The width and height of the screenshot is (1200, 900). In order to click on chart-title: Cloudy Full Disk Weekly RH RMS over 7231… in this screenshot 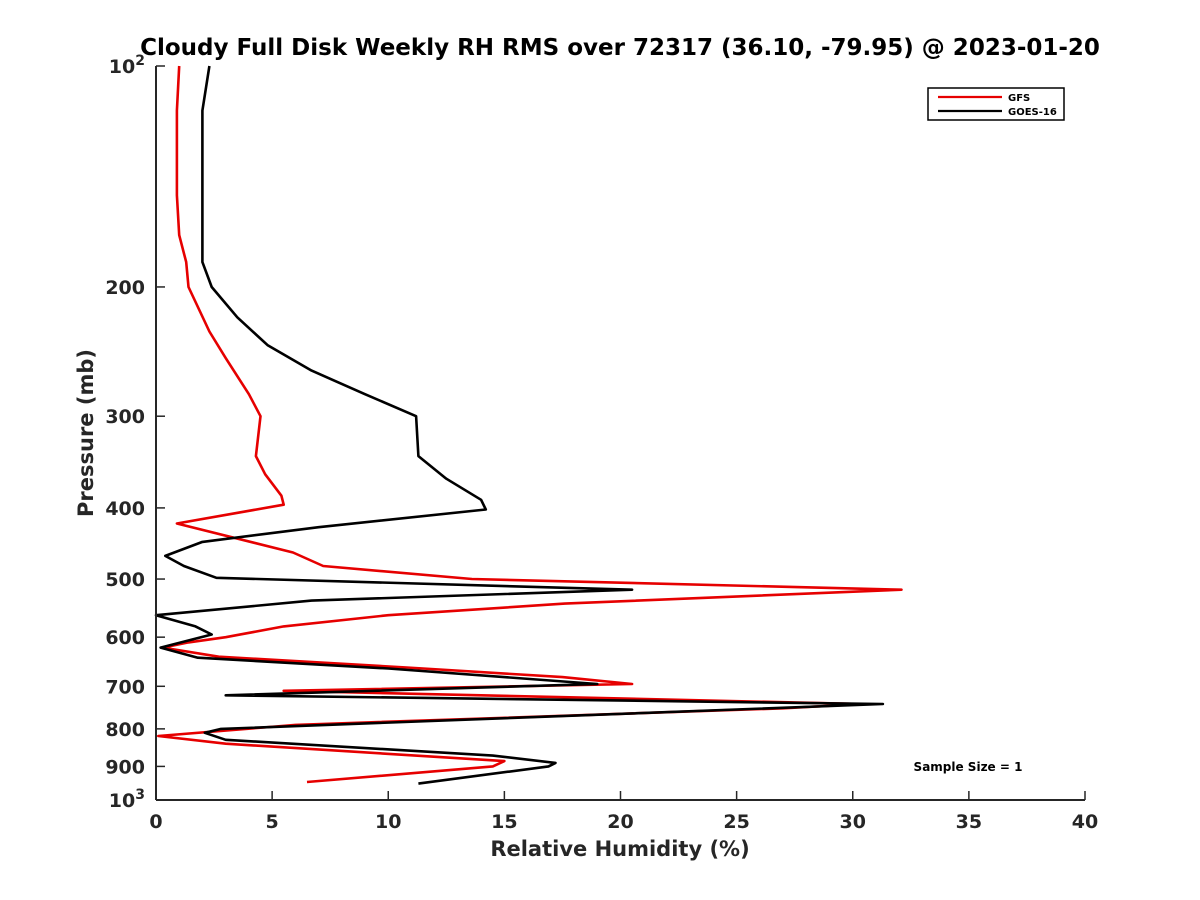, I will do `click(620, 48)`.